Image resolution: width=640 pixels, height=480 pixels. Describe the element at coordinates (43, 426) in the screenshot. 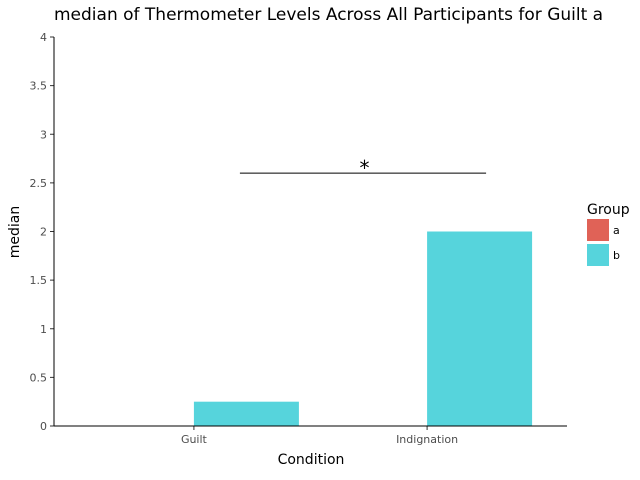

I see `y-tick-label: 0` at that location.